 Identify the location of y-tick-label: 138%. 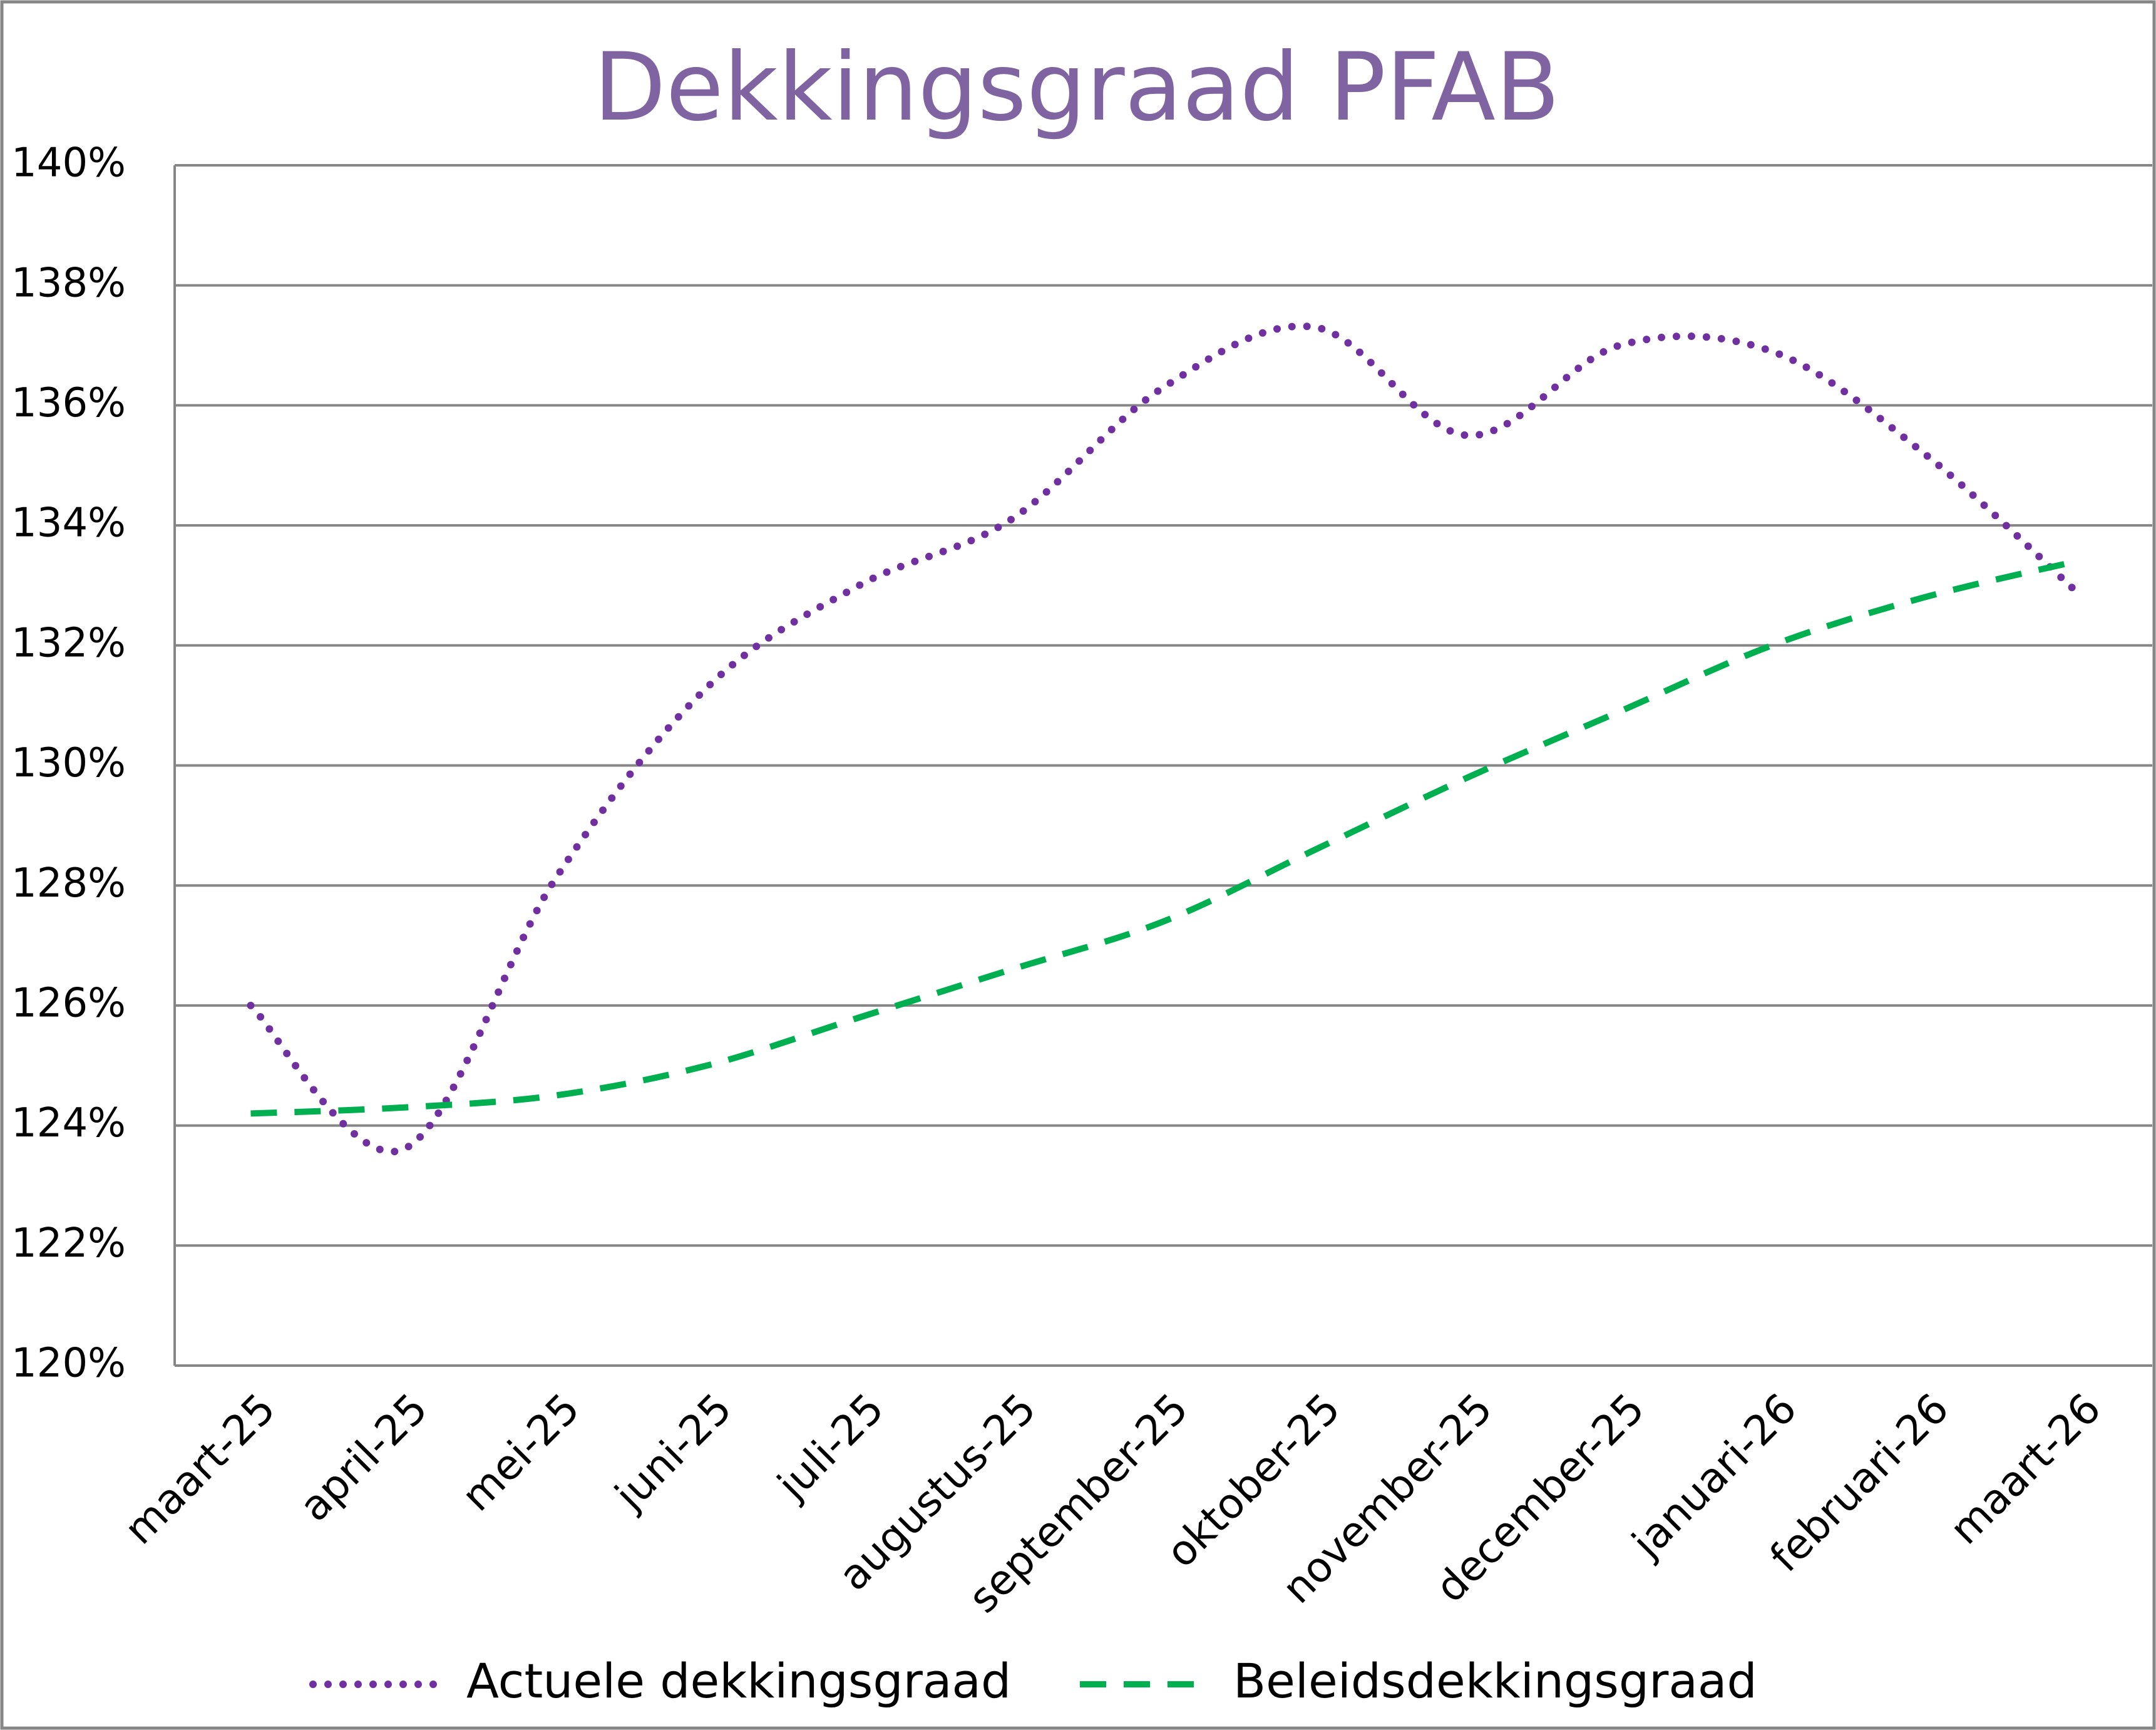
(68, 283).